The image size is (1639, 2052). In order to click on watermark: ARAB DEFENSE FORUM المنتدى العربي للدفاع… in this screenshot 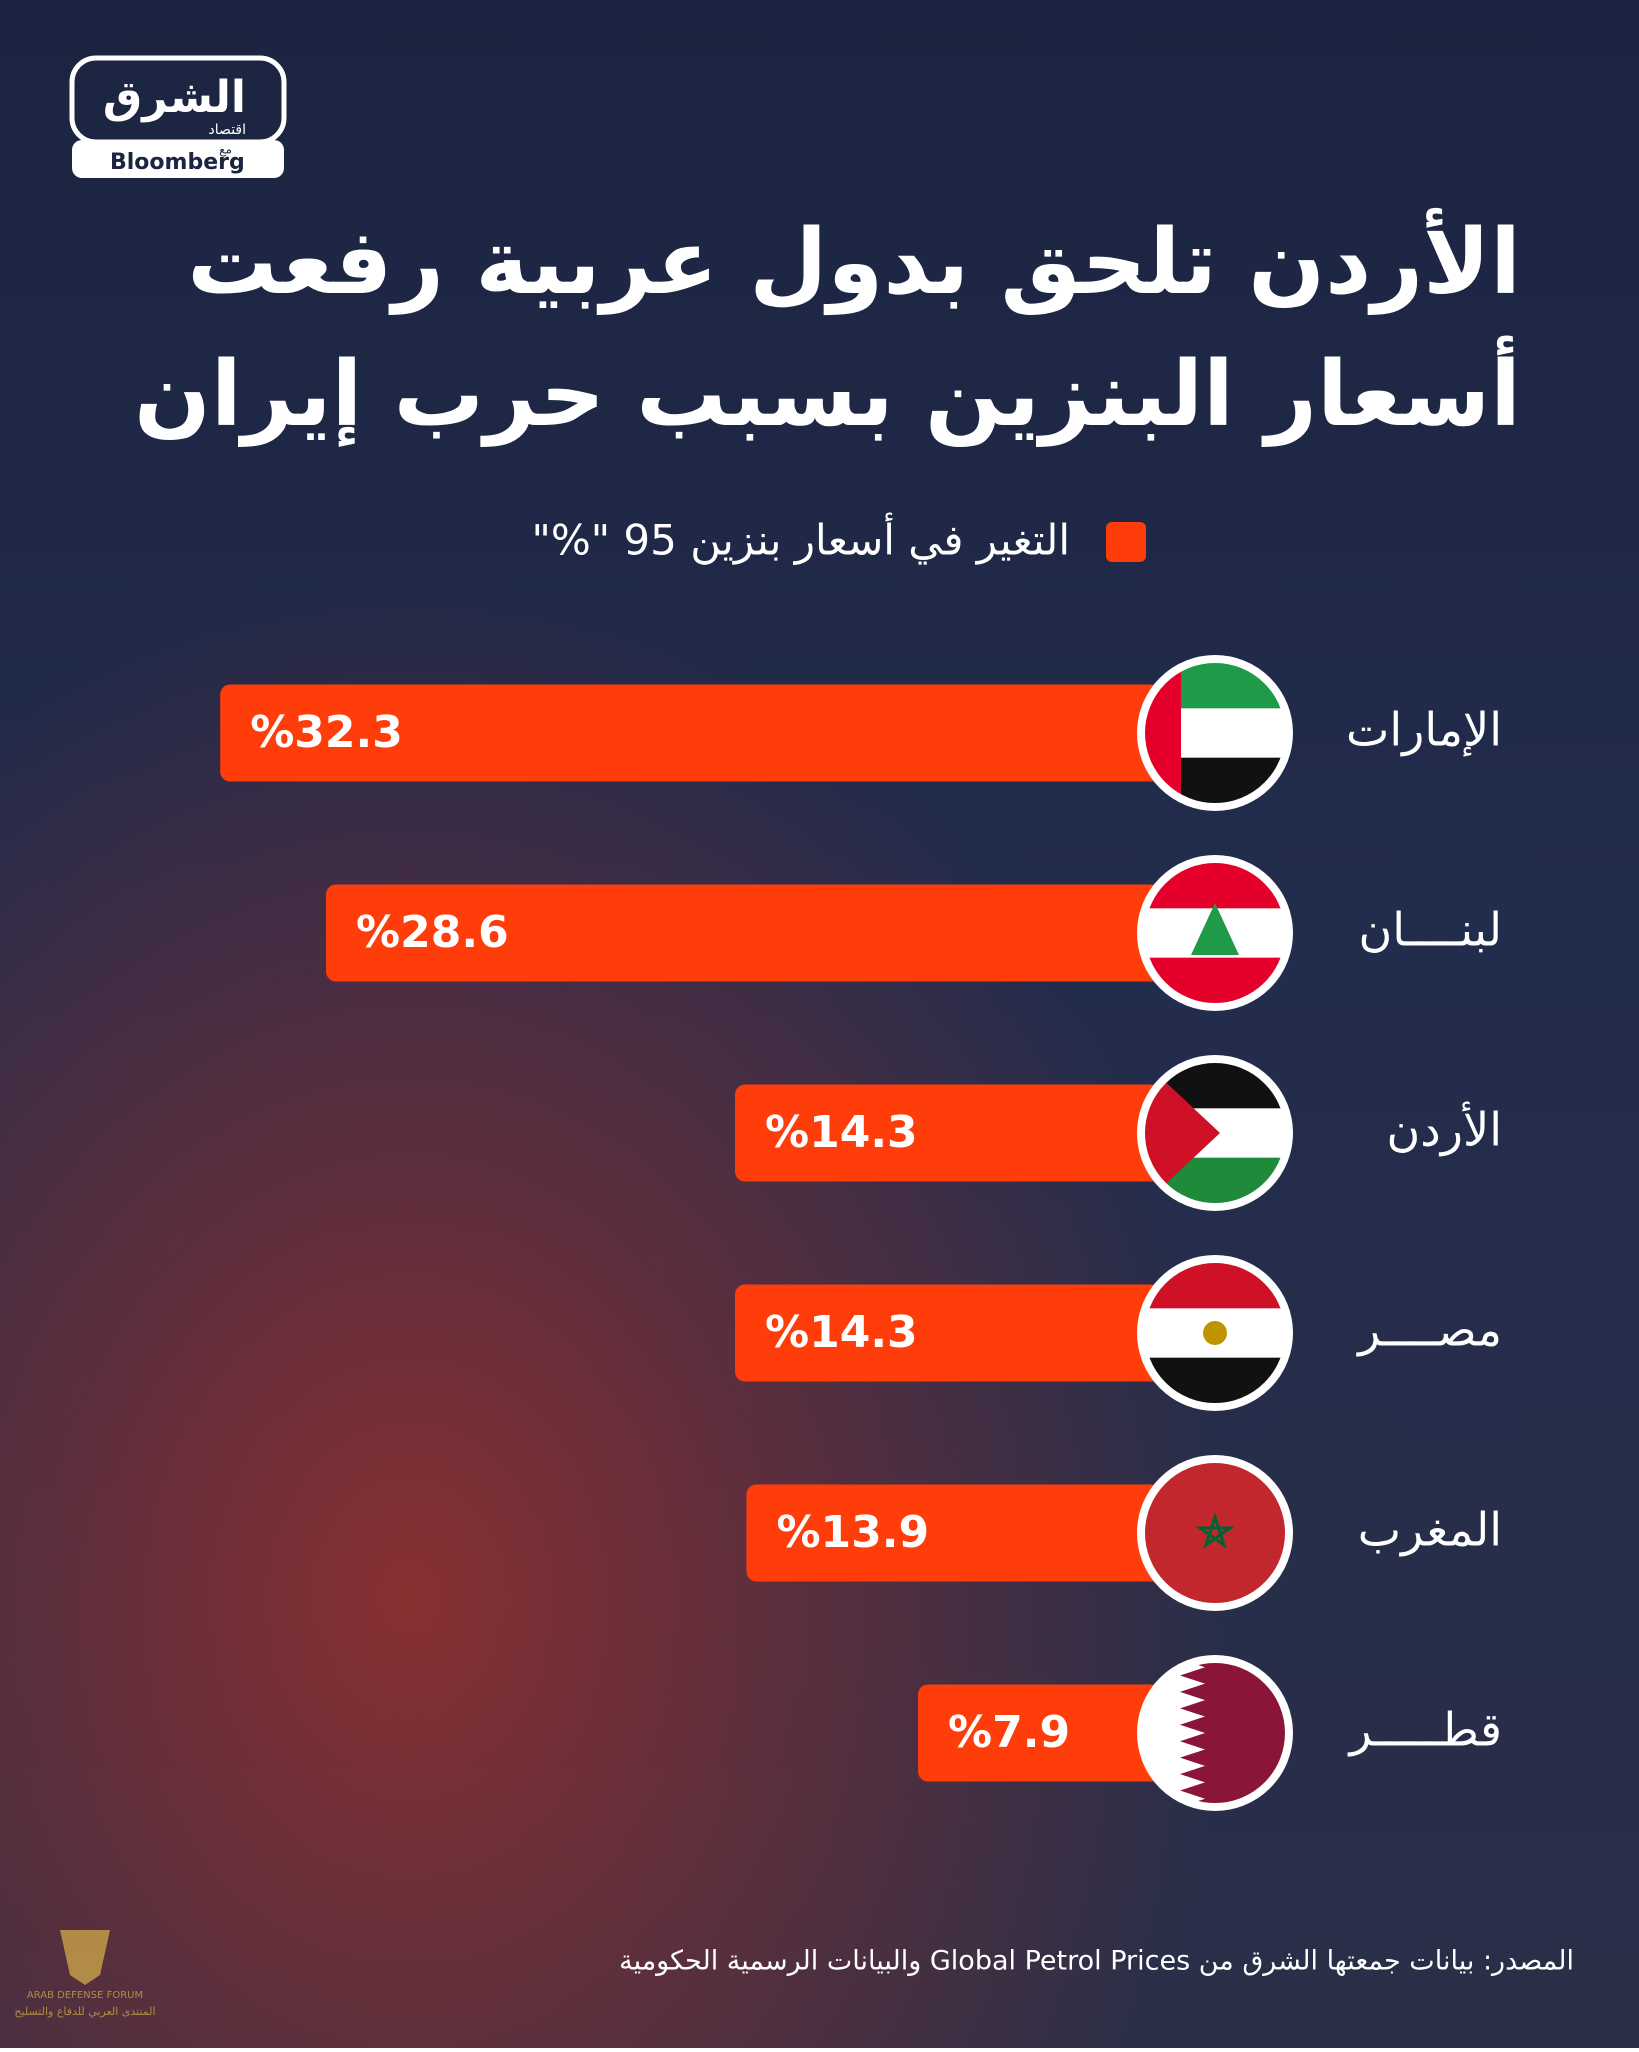, I will do `click(85, 1974)`.